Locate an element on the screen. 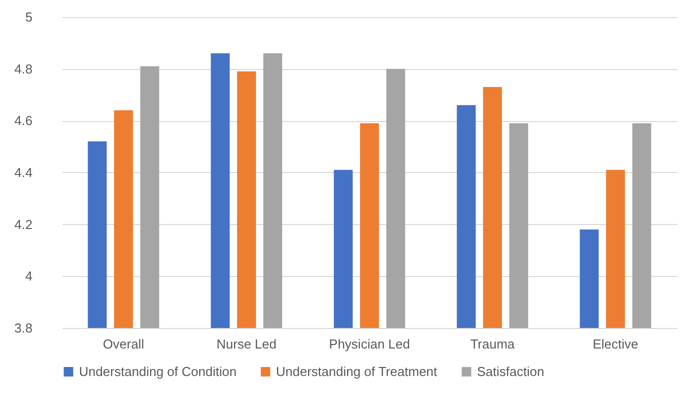 This screenshot has width=685, height=407. x-tick-label: Overall is located at coordinates (123, 344).